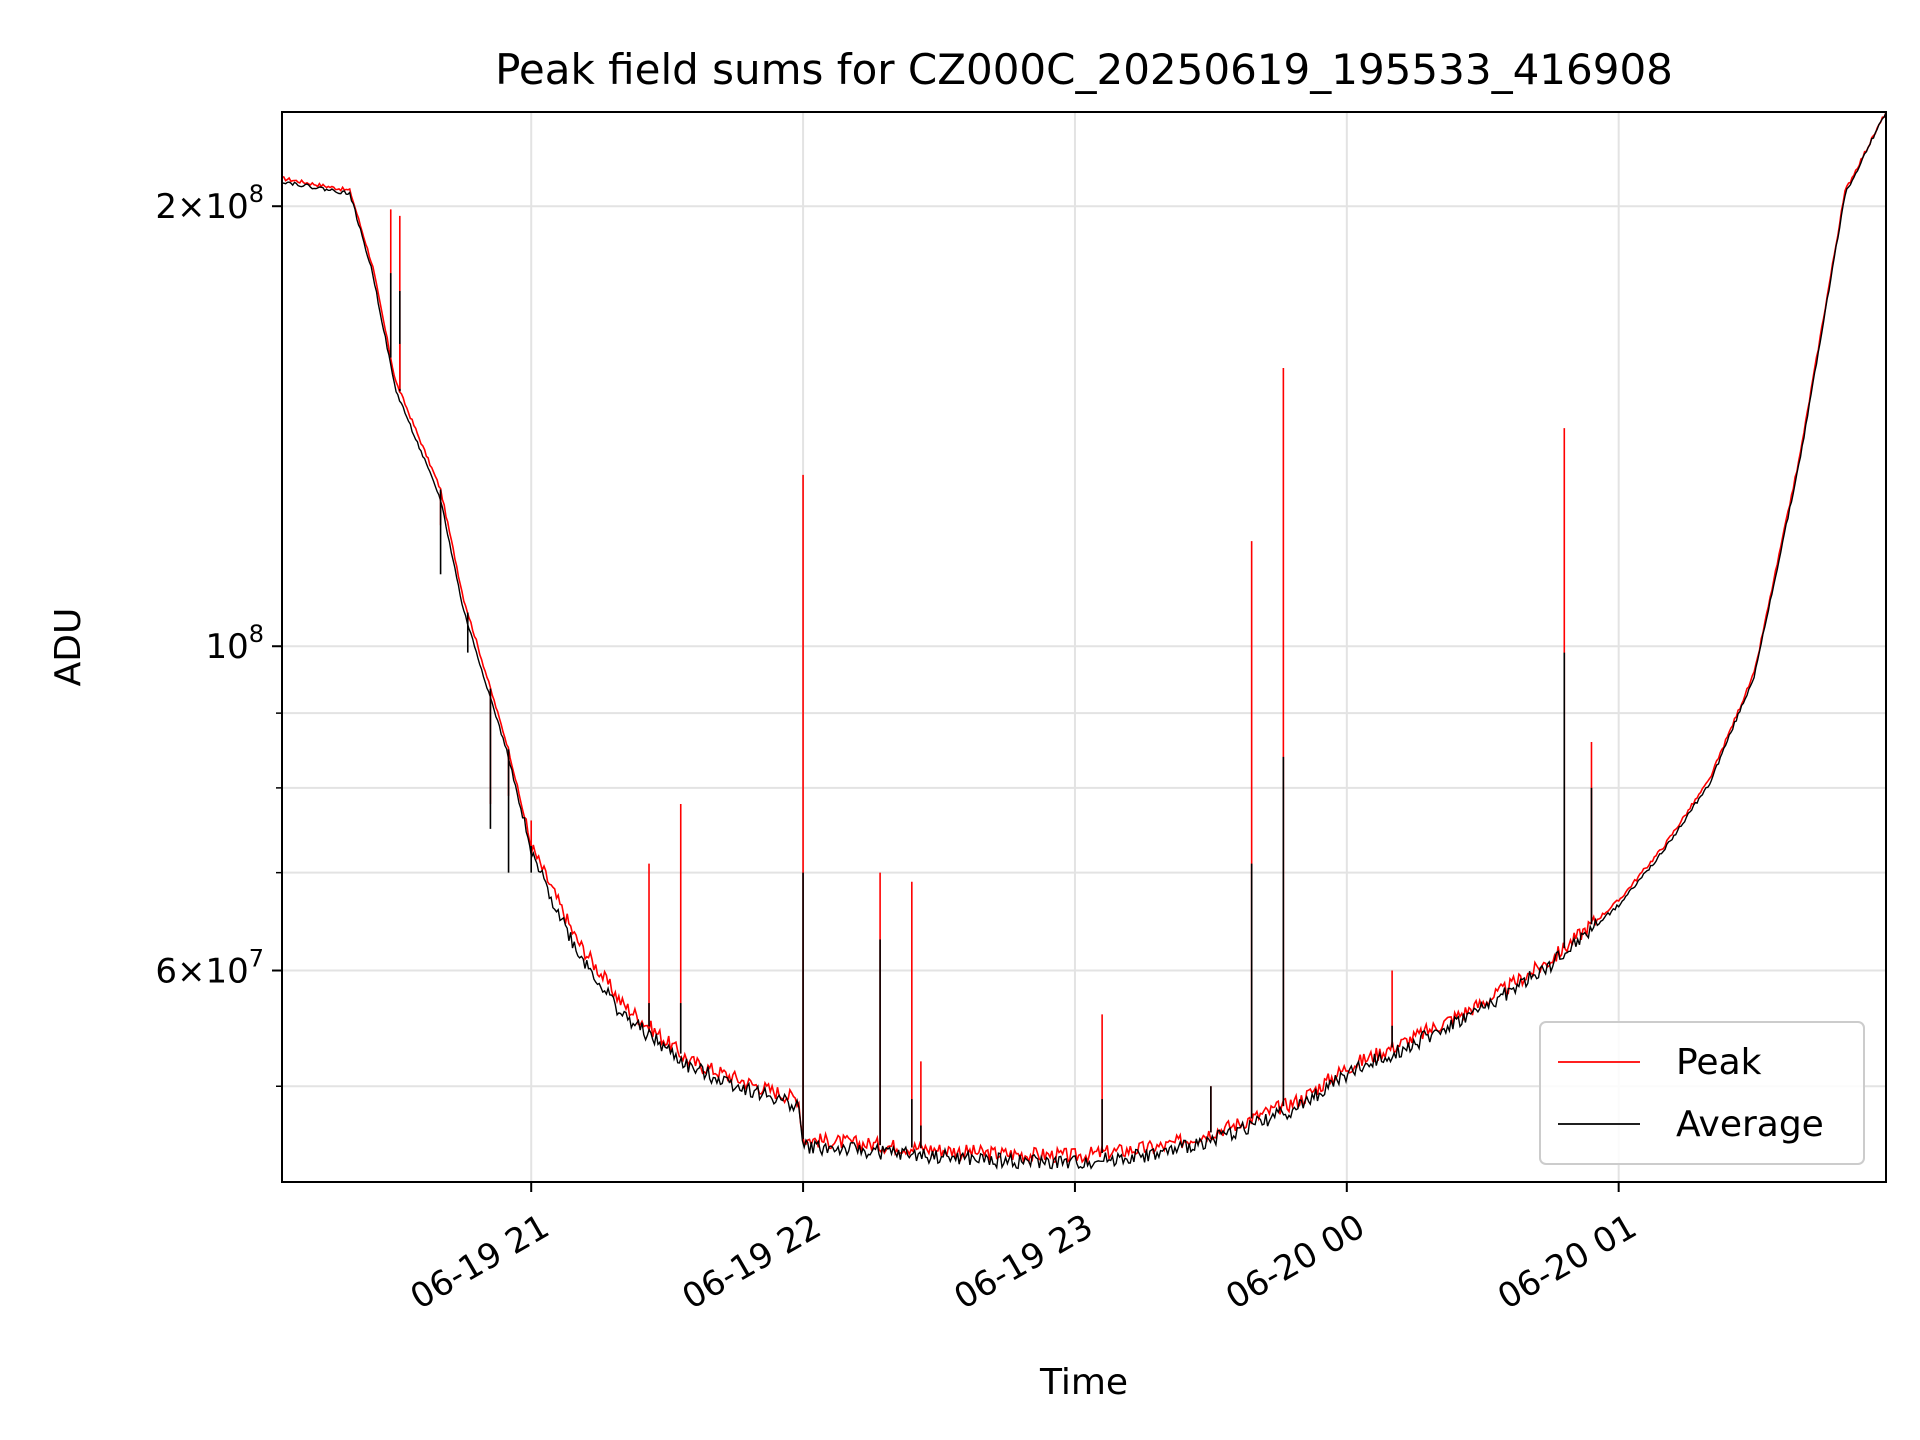 This screenshot has width=1920, height=1440. I want to click on y-tick-label: 108, so click(234, 643).